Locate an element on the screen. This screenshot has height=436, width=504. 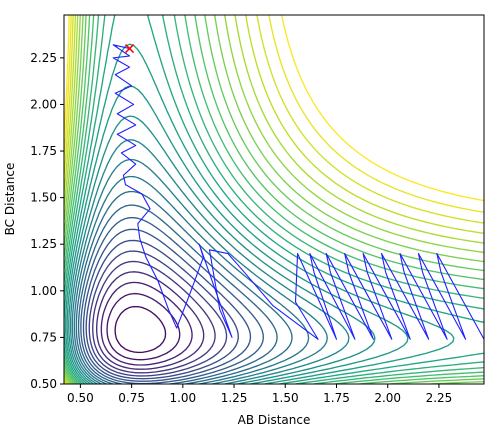
y-tick-label: 1.75 is located at coordinates (43, 151).